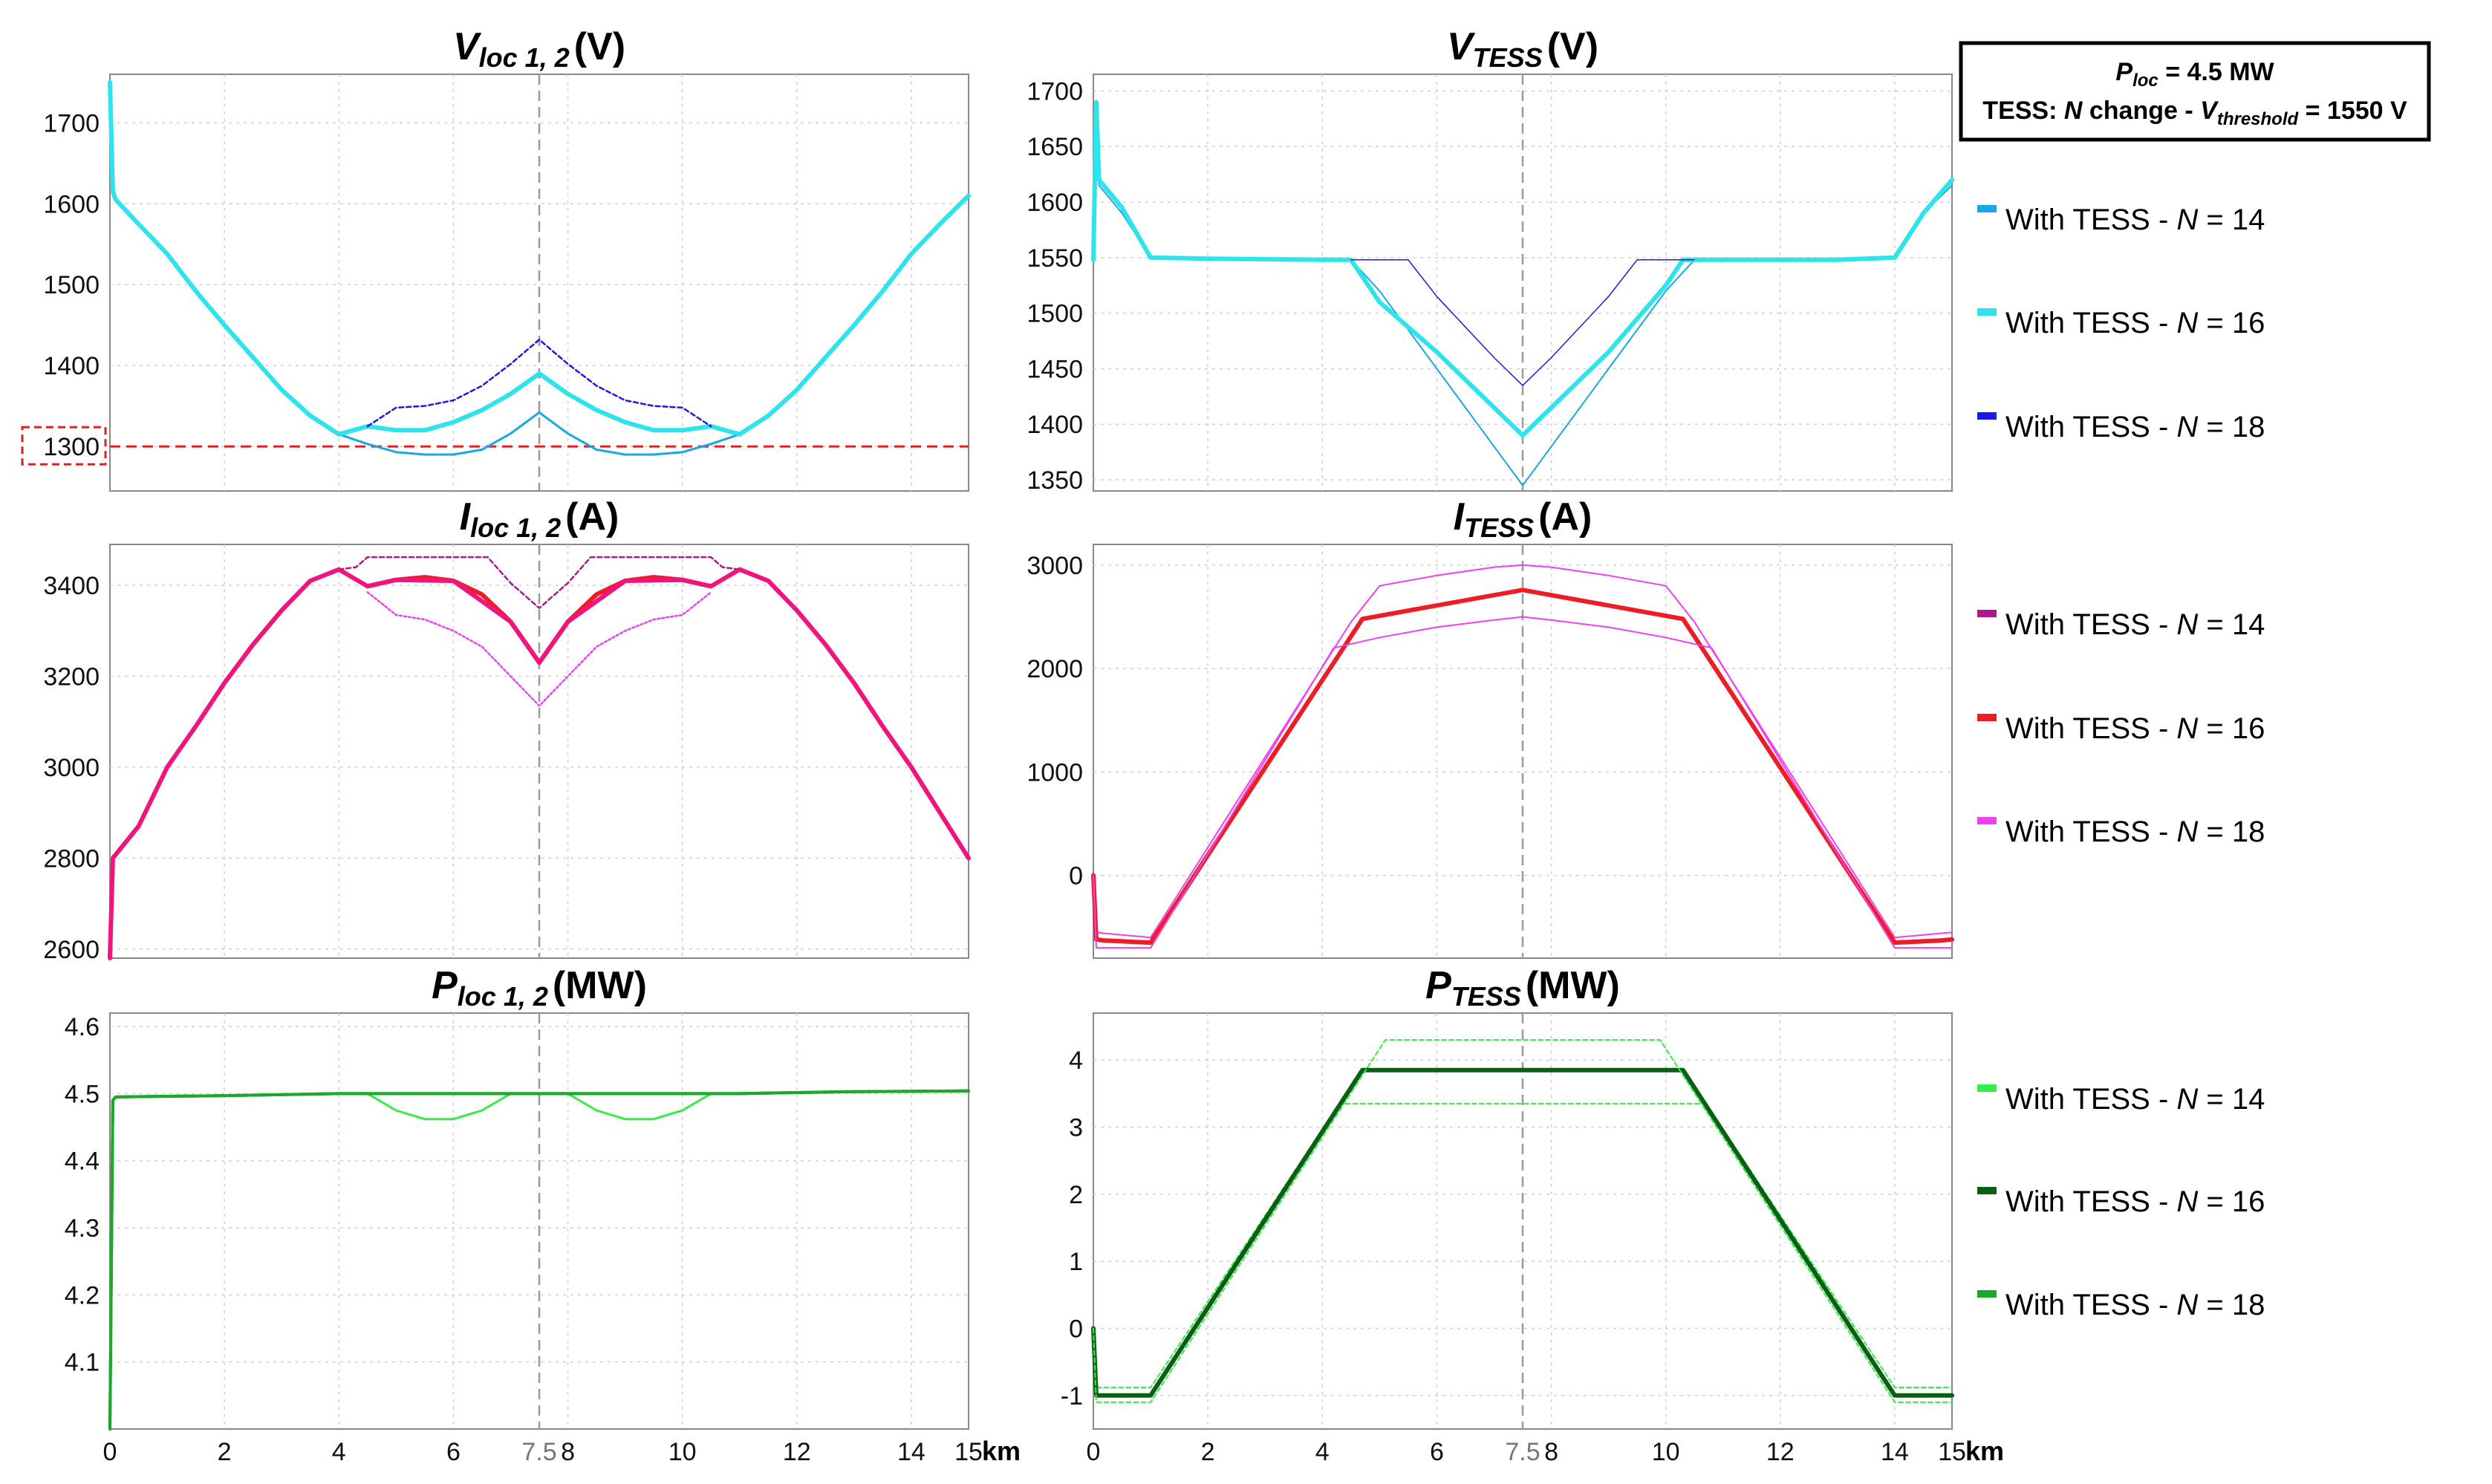 Image resolution: width=2492 pixels, height=1484 pixels. I want to click on info-box-frame, so click(2195, 91).